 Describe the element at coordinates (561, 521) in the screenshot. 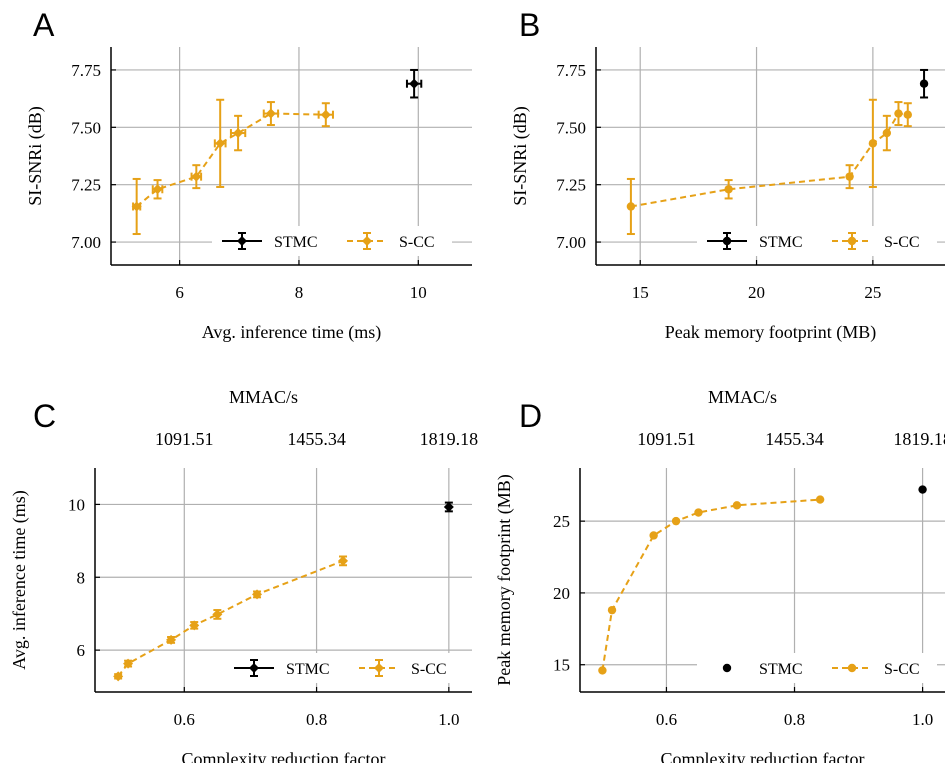

I see `y-tick-label: 25` at that location.